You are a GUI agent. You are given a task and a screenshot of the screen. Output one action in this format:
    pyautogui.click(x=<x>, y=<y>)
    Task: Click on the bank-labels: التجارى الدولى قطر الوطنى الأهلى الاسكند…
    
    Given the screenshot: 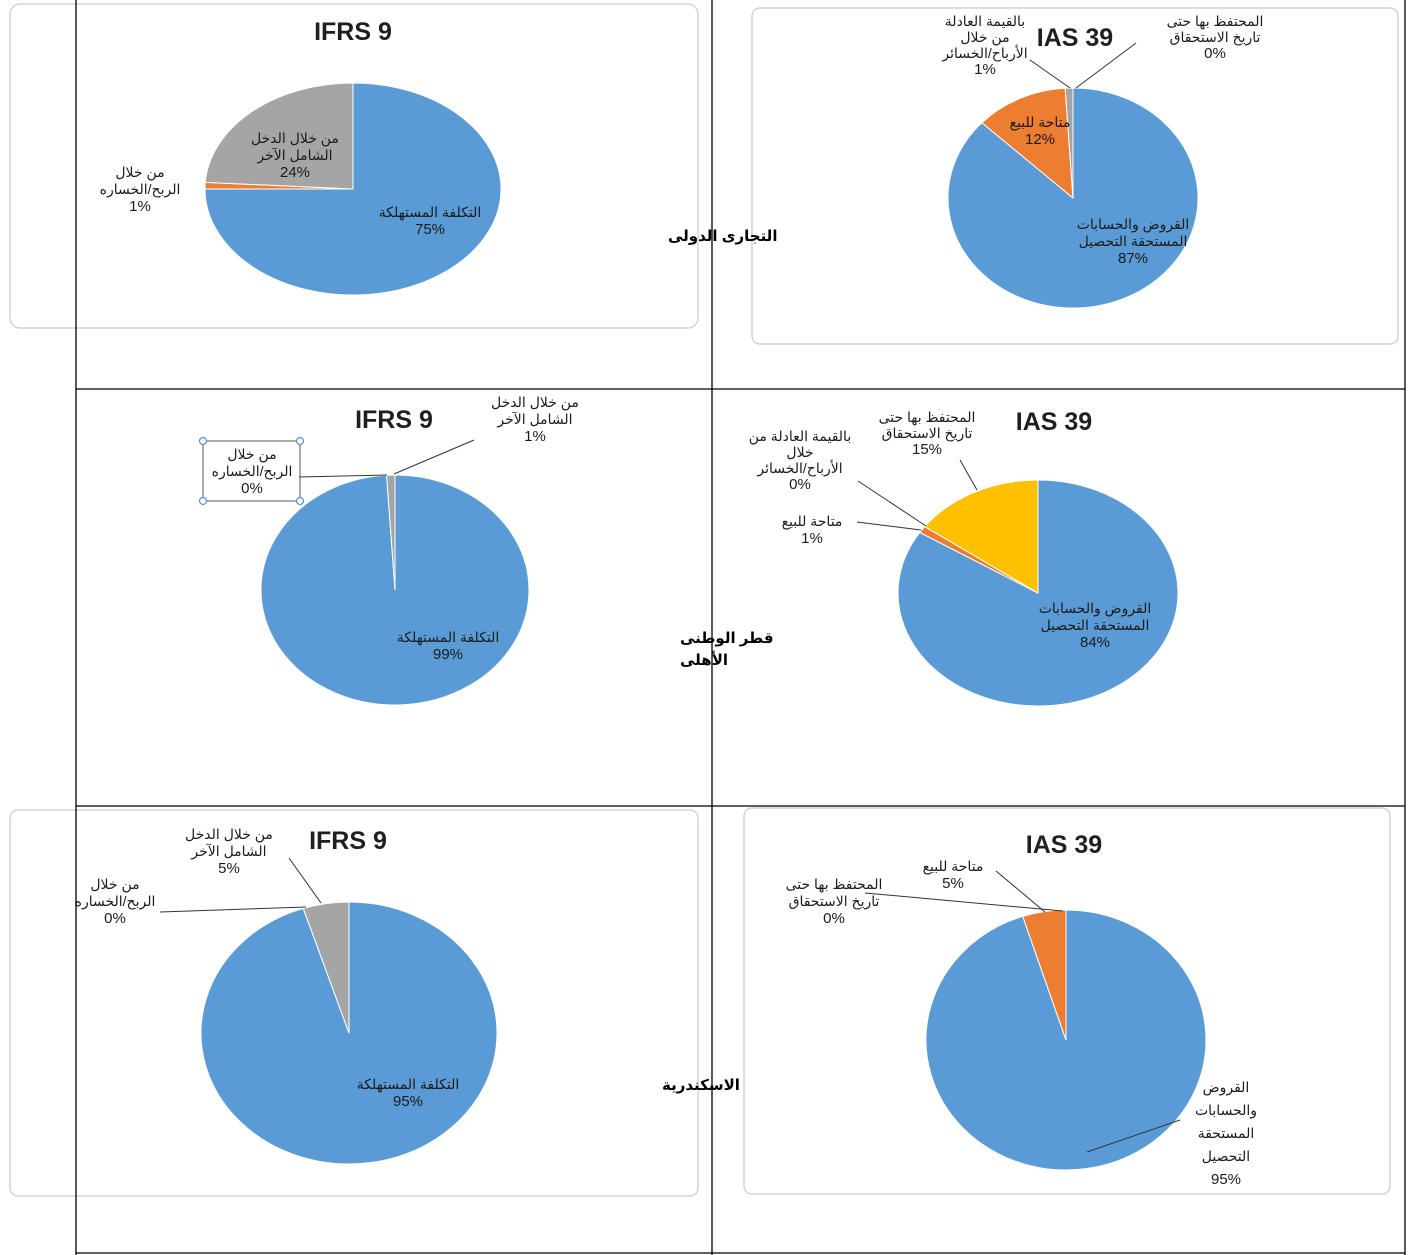 What is the action you would take?
    pyautogui.click(x=719, y=661)
    